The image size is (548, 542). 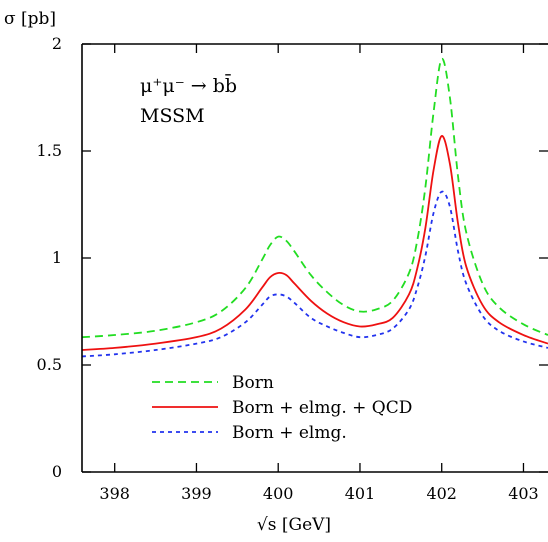 I want to click on x-tick-label: 403, so click(x=523, y=493).